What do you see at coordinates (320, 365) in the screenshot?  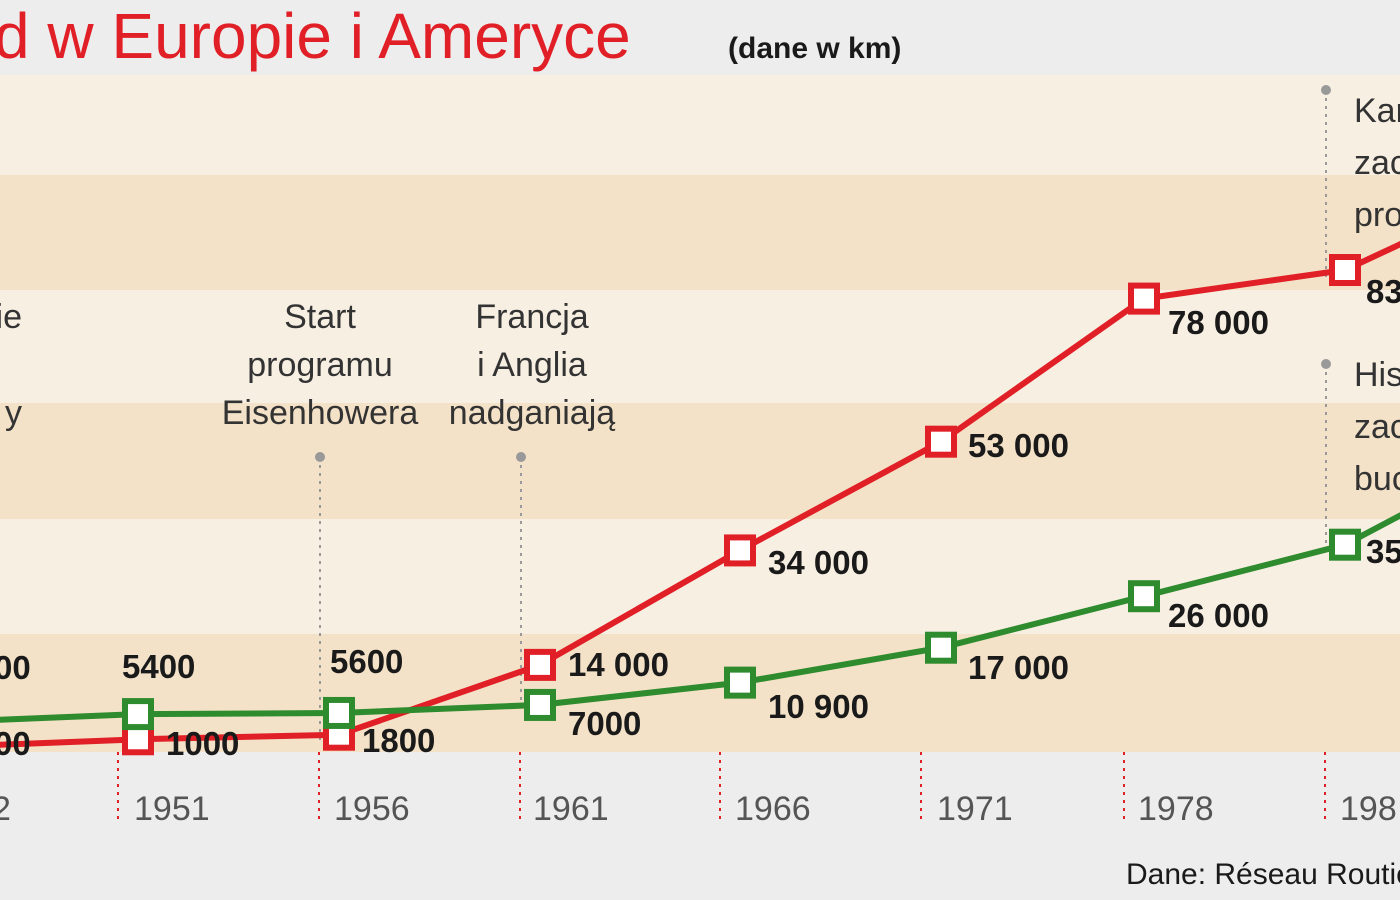 I see `annotation-1-line-1: programu` at bounding box center [320, 365].